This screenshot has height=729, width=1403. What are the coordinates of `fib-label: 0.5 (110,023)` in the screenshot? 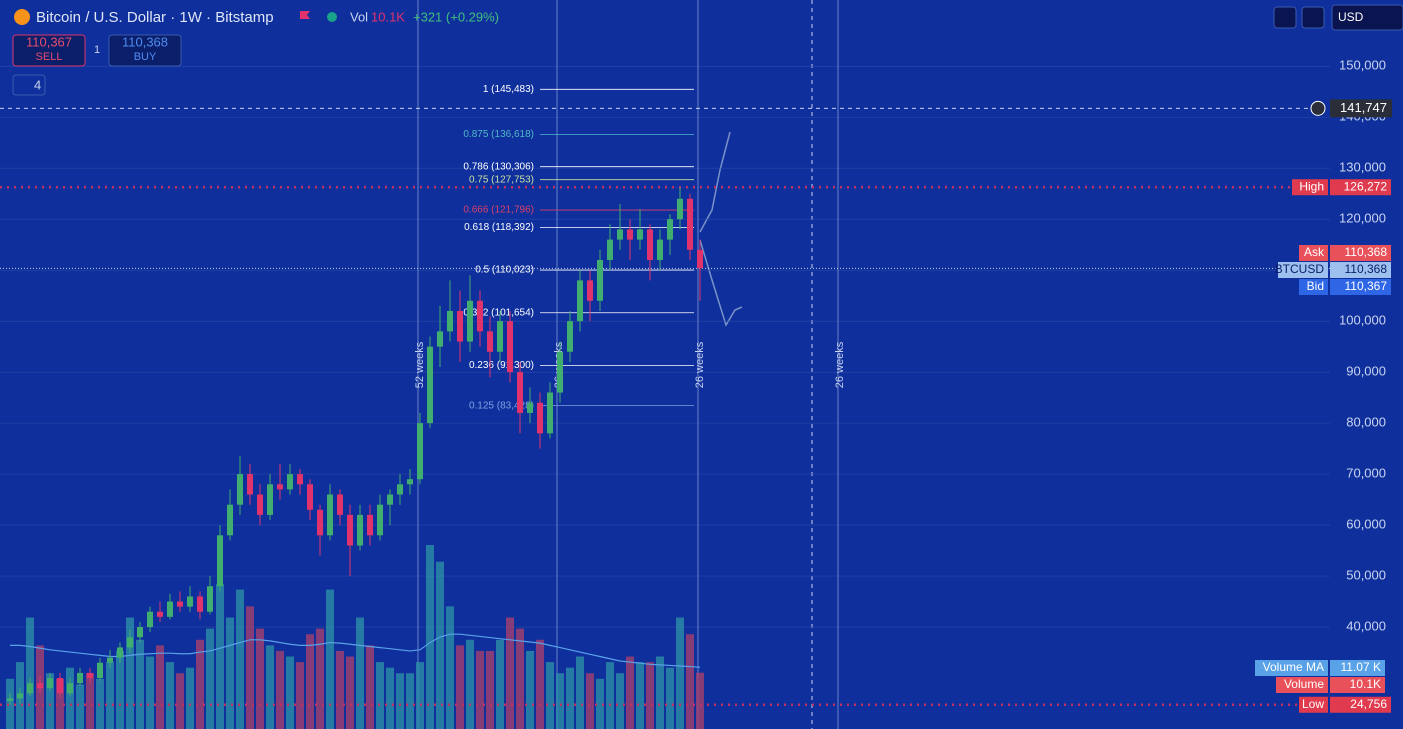 It's located at (504, 270).